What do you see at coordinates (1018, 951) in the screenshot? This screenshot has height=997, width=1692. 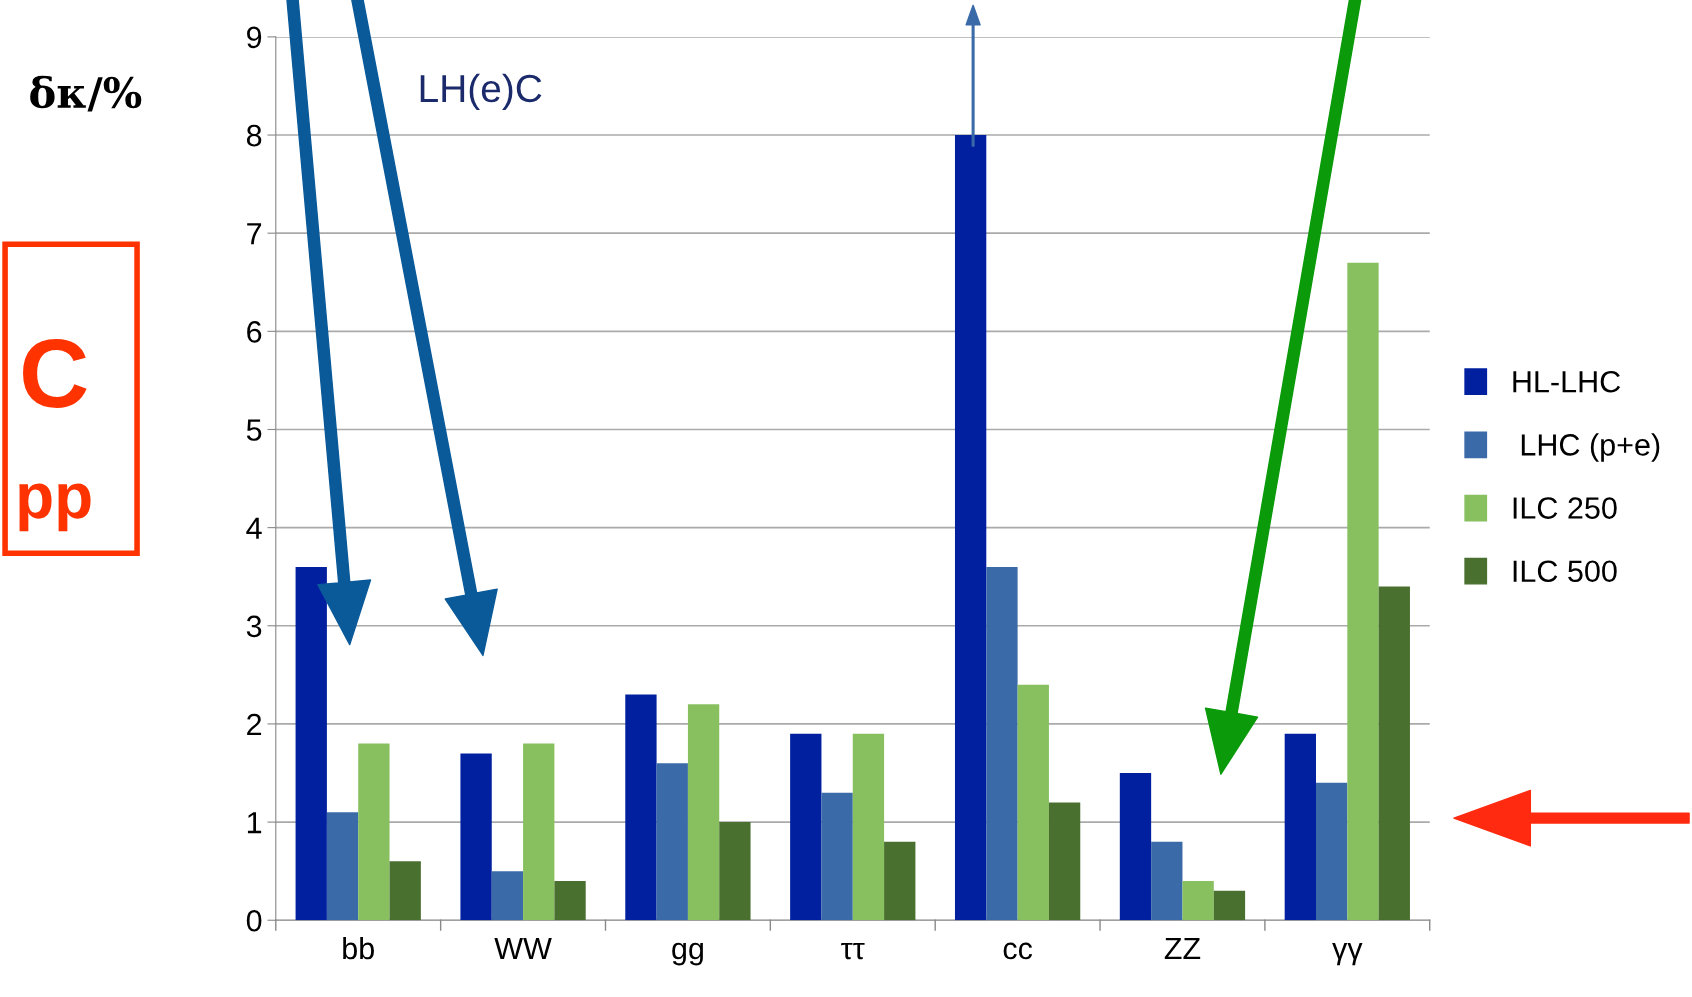 I see `x-tick-label: cc` at bounding box center [1018, 951].